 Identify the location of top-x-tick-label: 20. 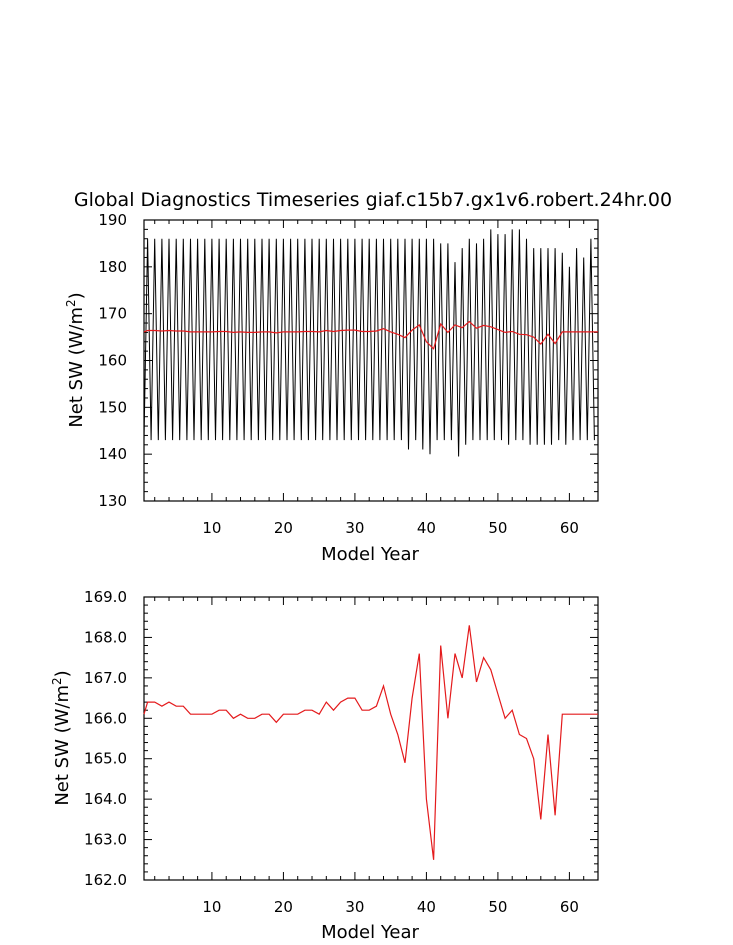
(283, 528).